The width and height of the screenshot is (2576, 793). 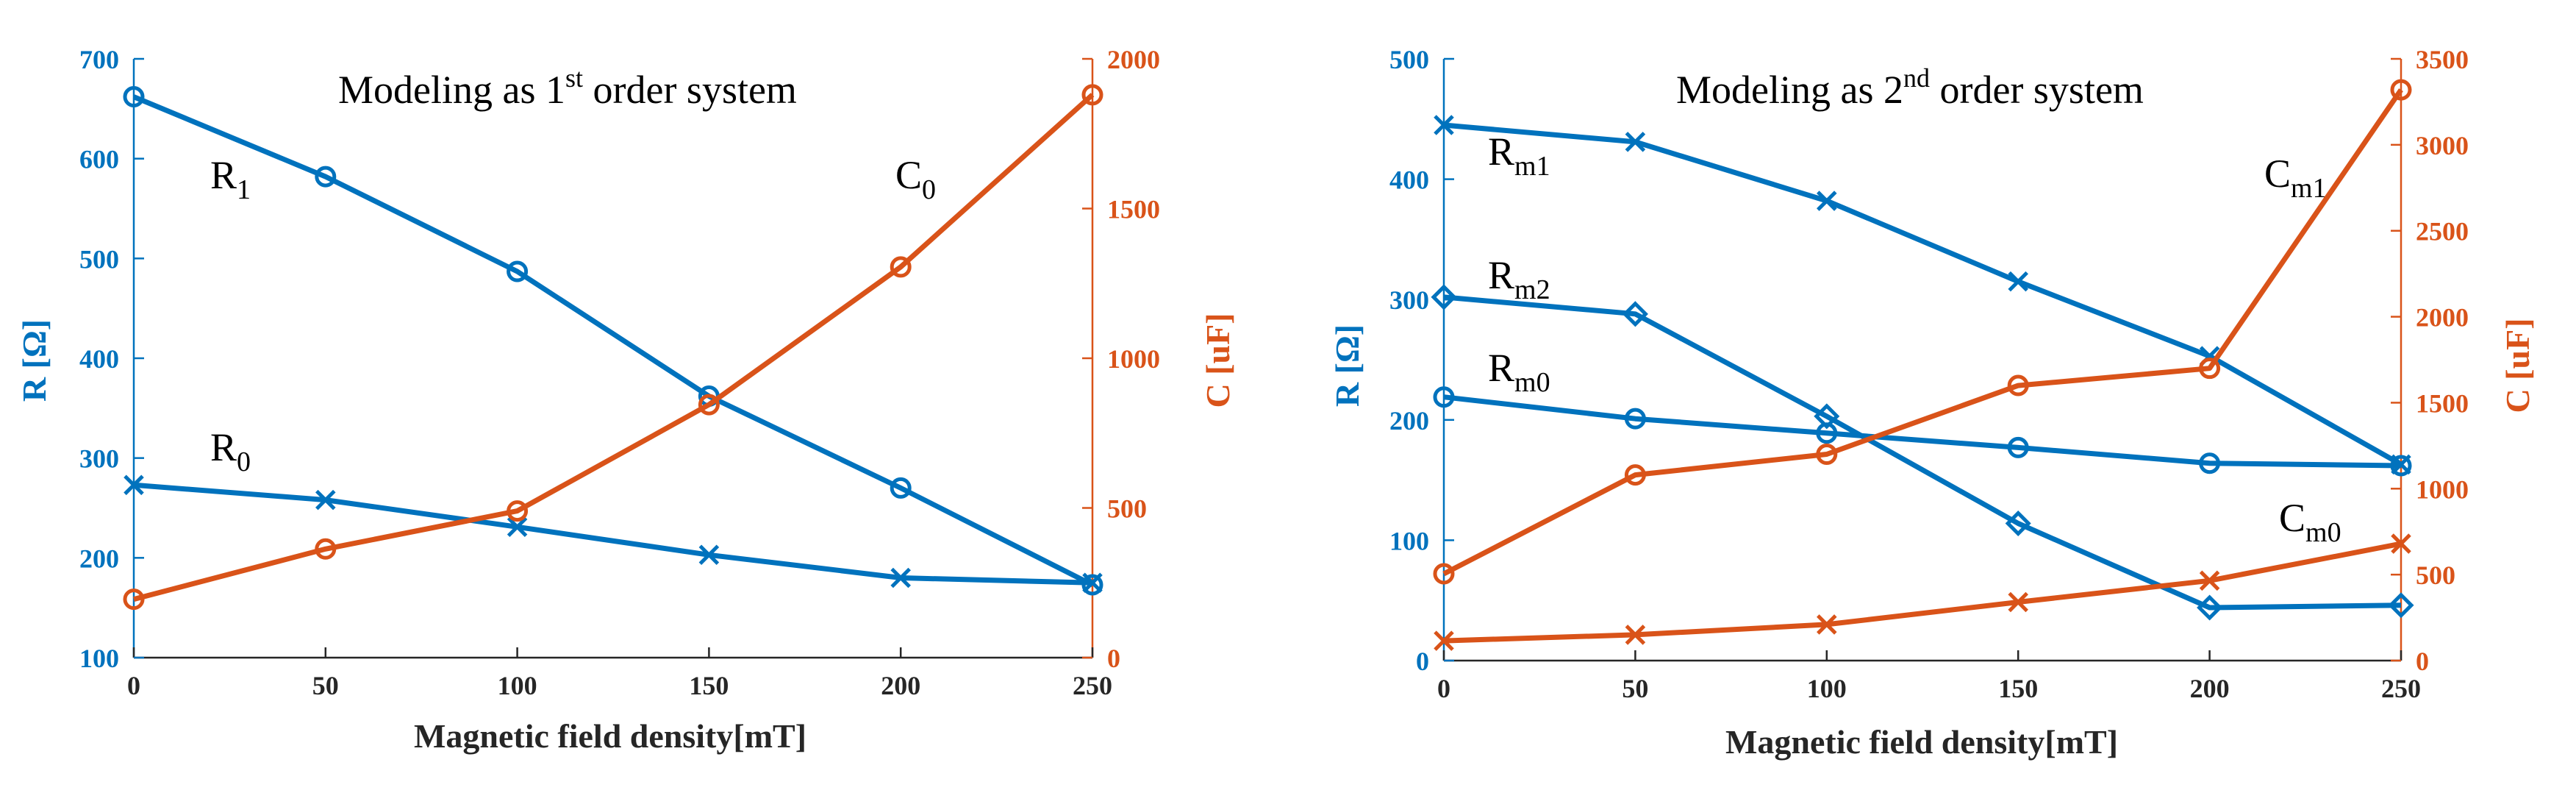 What do you see at coordinates (1519, 155) in the screenshot?
I see `series-label-rm1: Rm1` at bounding box center [1519, 155].